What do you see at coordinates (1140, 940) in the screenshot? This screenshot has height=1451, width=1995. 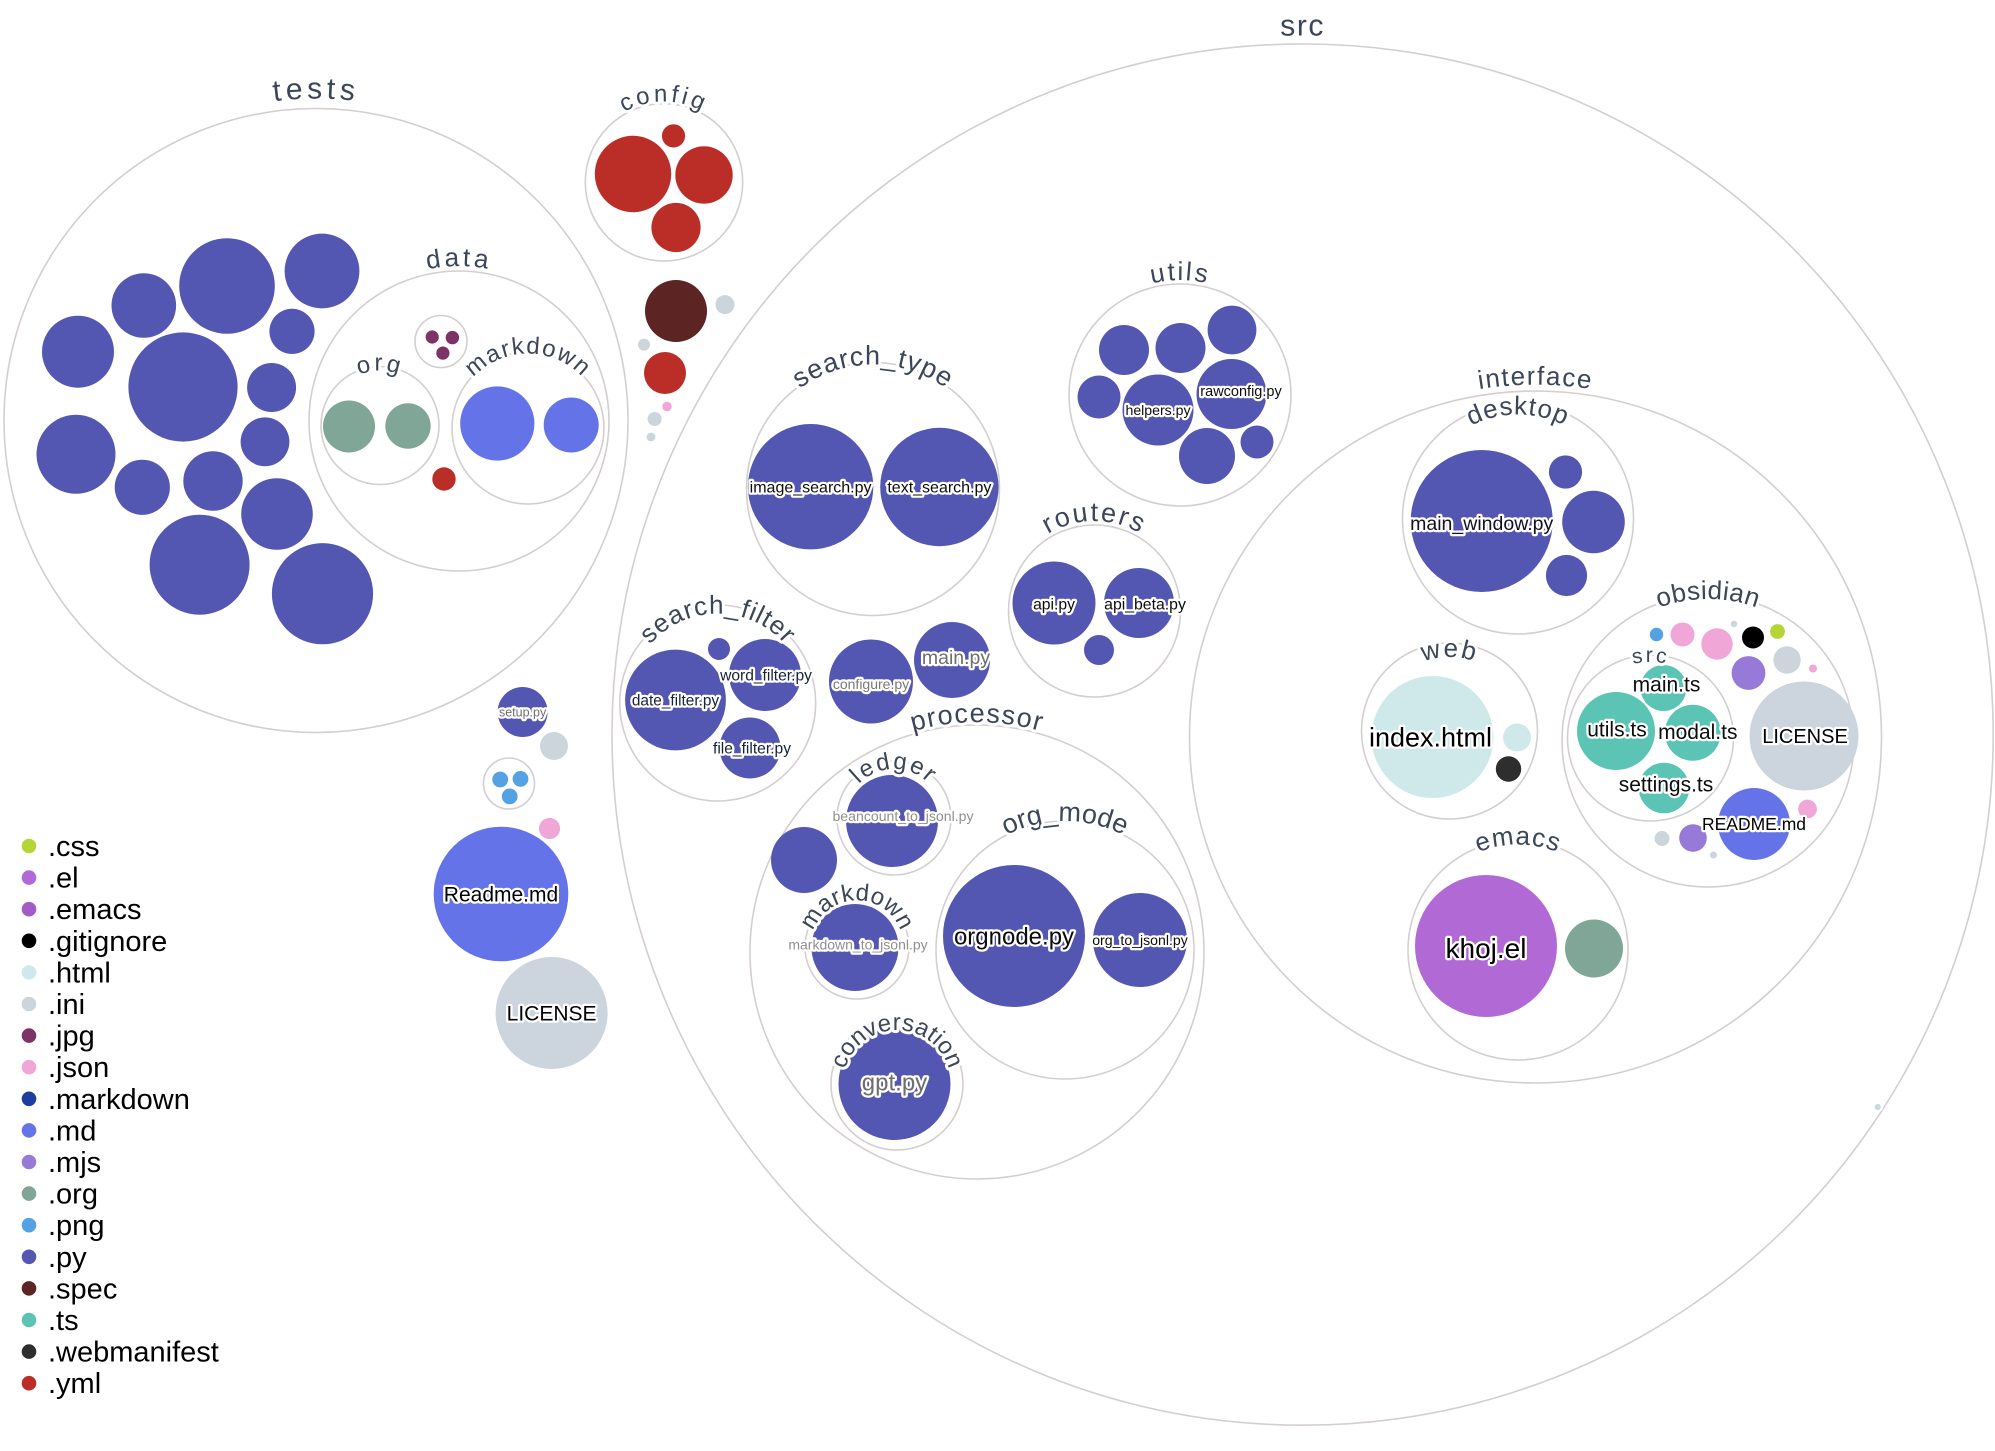 I see `svg-text: org_to_jsonl.py` at bounding box center [1140, 940].